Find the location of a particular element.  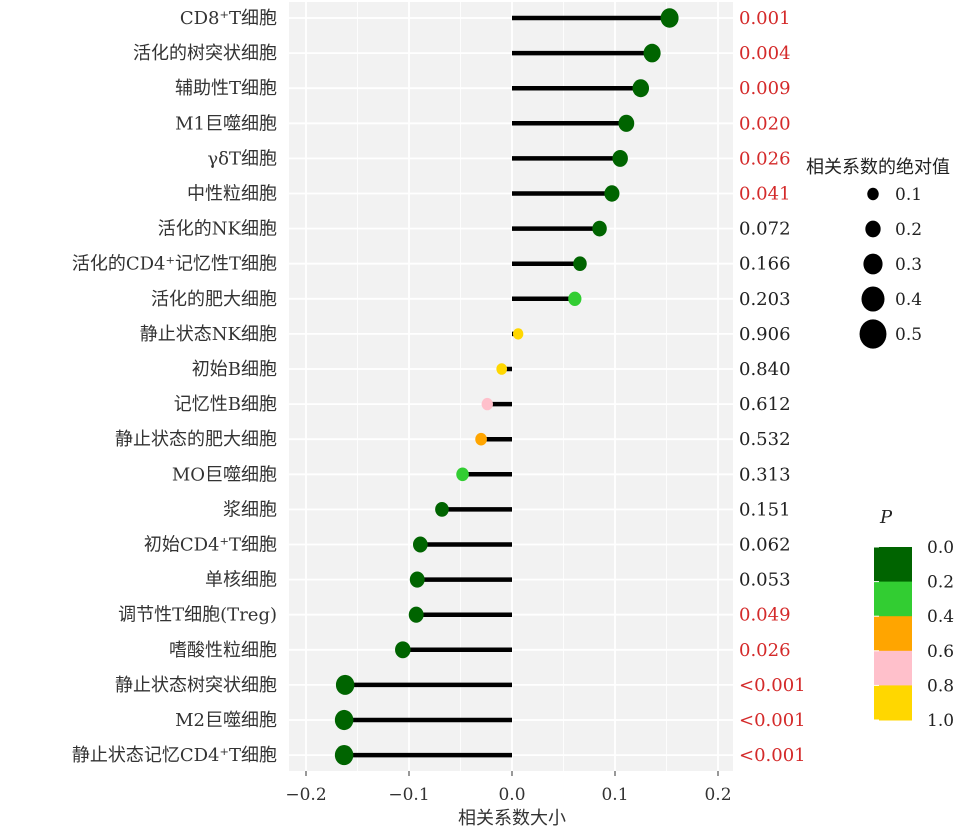

p-value-label: 0.053 is located at coordinates (765, 580).